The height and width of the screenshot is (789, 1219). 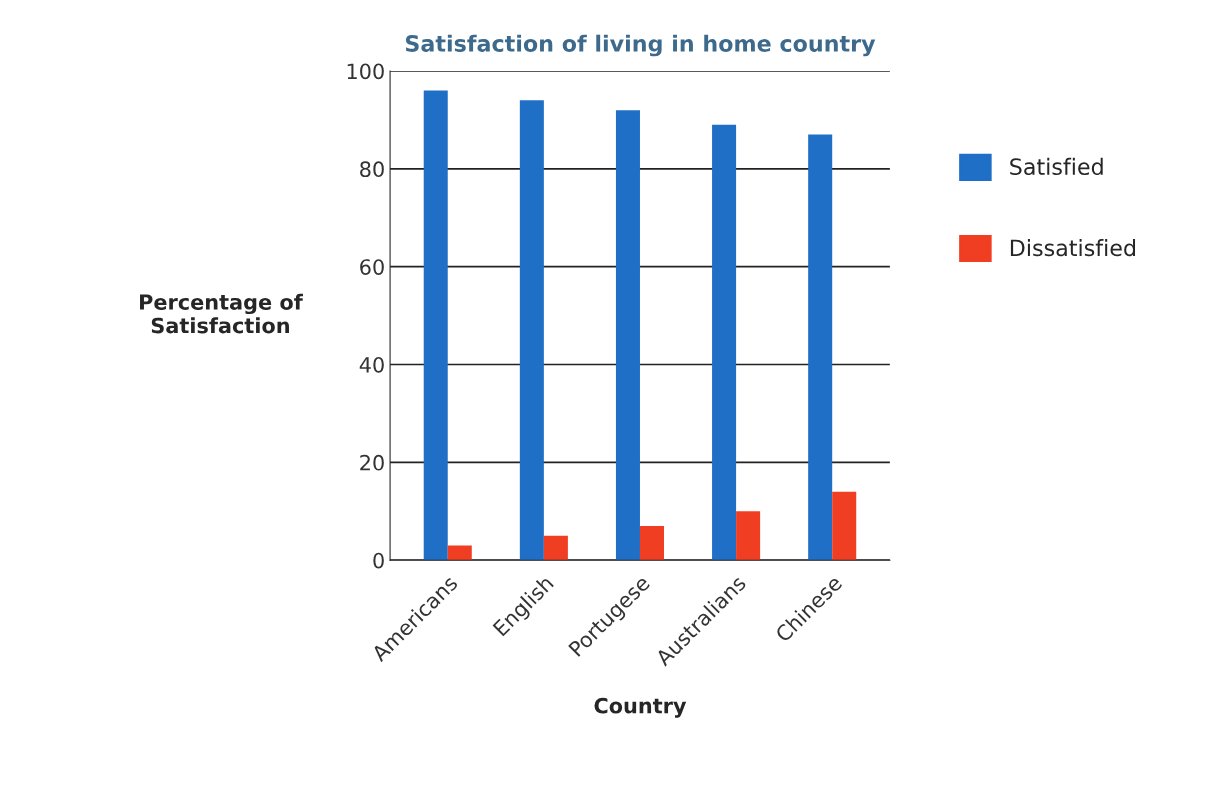 I want to click on y-tick-label: 60, so click(x=372, y=267).